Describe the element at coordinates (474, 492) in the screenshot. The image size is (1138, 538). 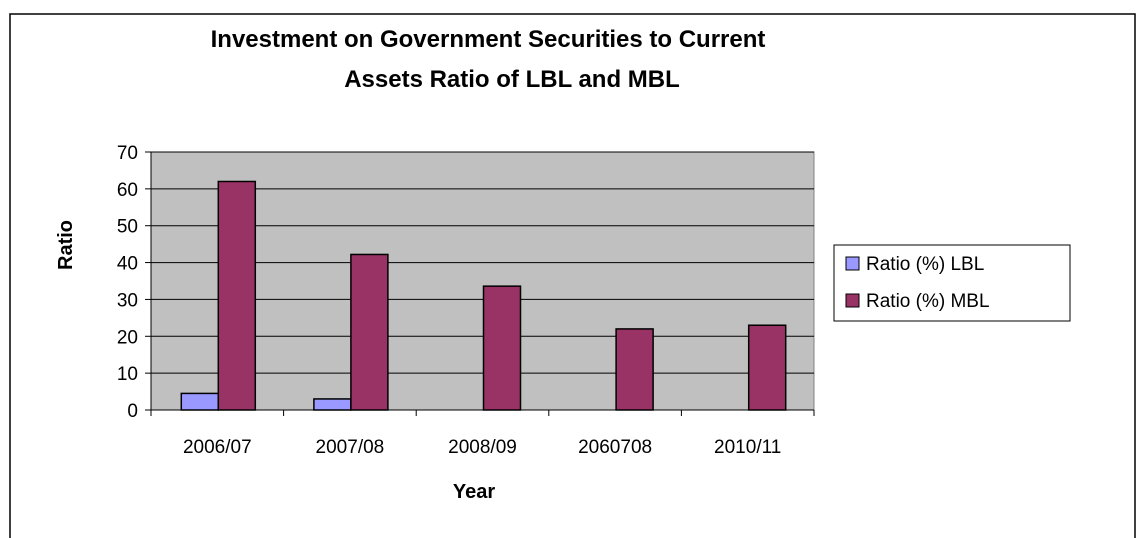
I see `x-axis-title: Year` at that location.